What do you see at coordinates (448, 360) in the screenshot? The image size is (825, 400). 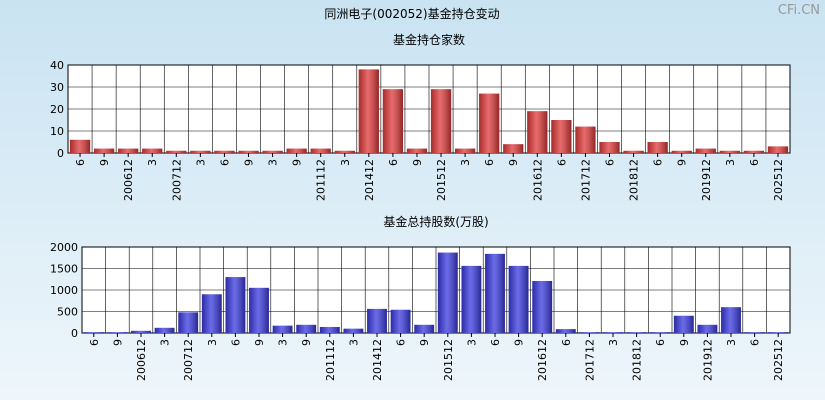 I see `x-tick-label: 201512` at bounding box center [448, 360].